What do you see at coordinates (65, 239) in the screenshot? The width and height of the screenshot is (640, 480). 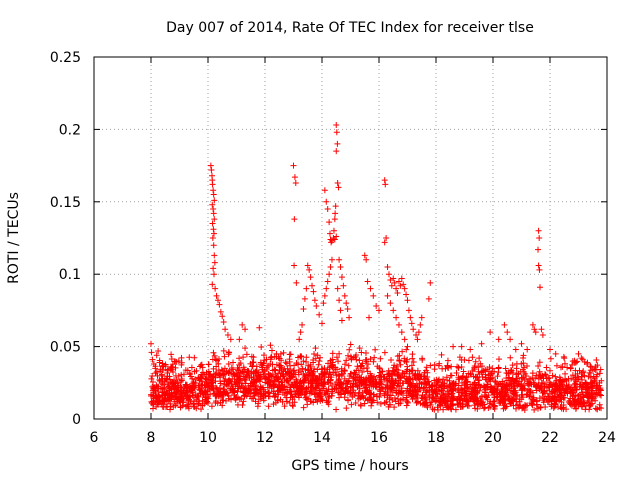 I see `y-tick-labels: 0 0.05 0.1 0.15 0.2 0.25` at bounding box center [65, 239].